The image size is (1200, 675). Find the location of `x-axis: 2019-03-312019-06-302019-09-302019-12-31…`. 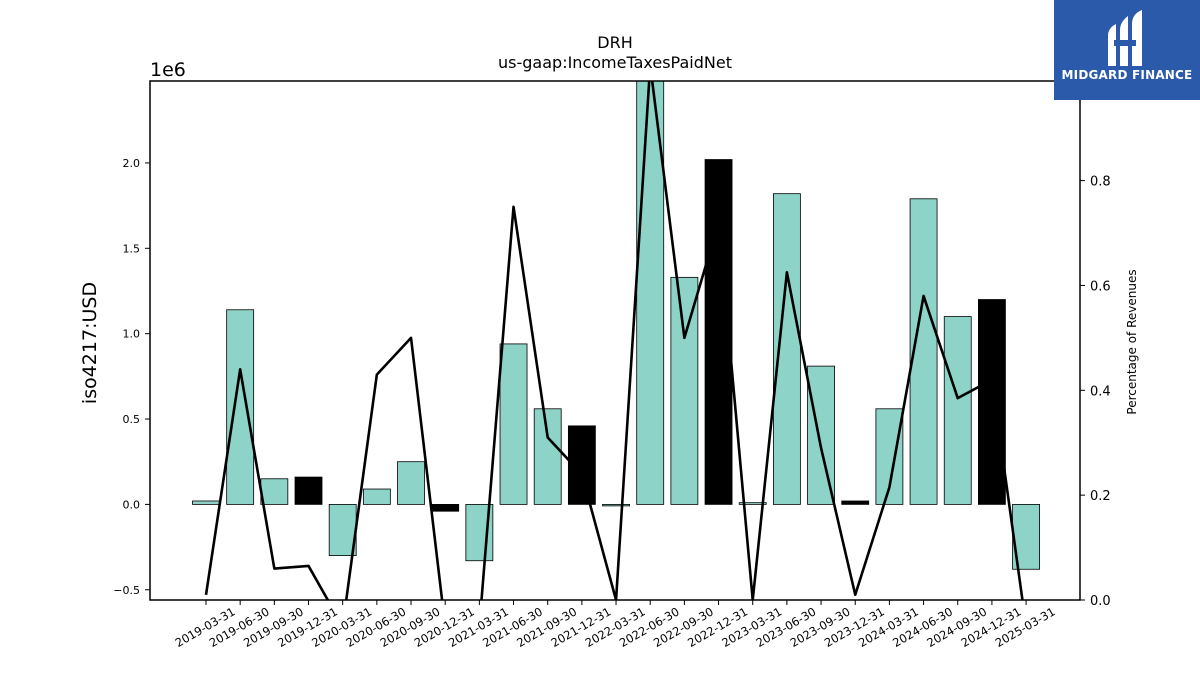

x-axis: 2019-03-312019-06-302019-09-302019-12-31… is located at coordinates (615, 625).